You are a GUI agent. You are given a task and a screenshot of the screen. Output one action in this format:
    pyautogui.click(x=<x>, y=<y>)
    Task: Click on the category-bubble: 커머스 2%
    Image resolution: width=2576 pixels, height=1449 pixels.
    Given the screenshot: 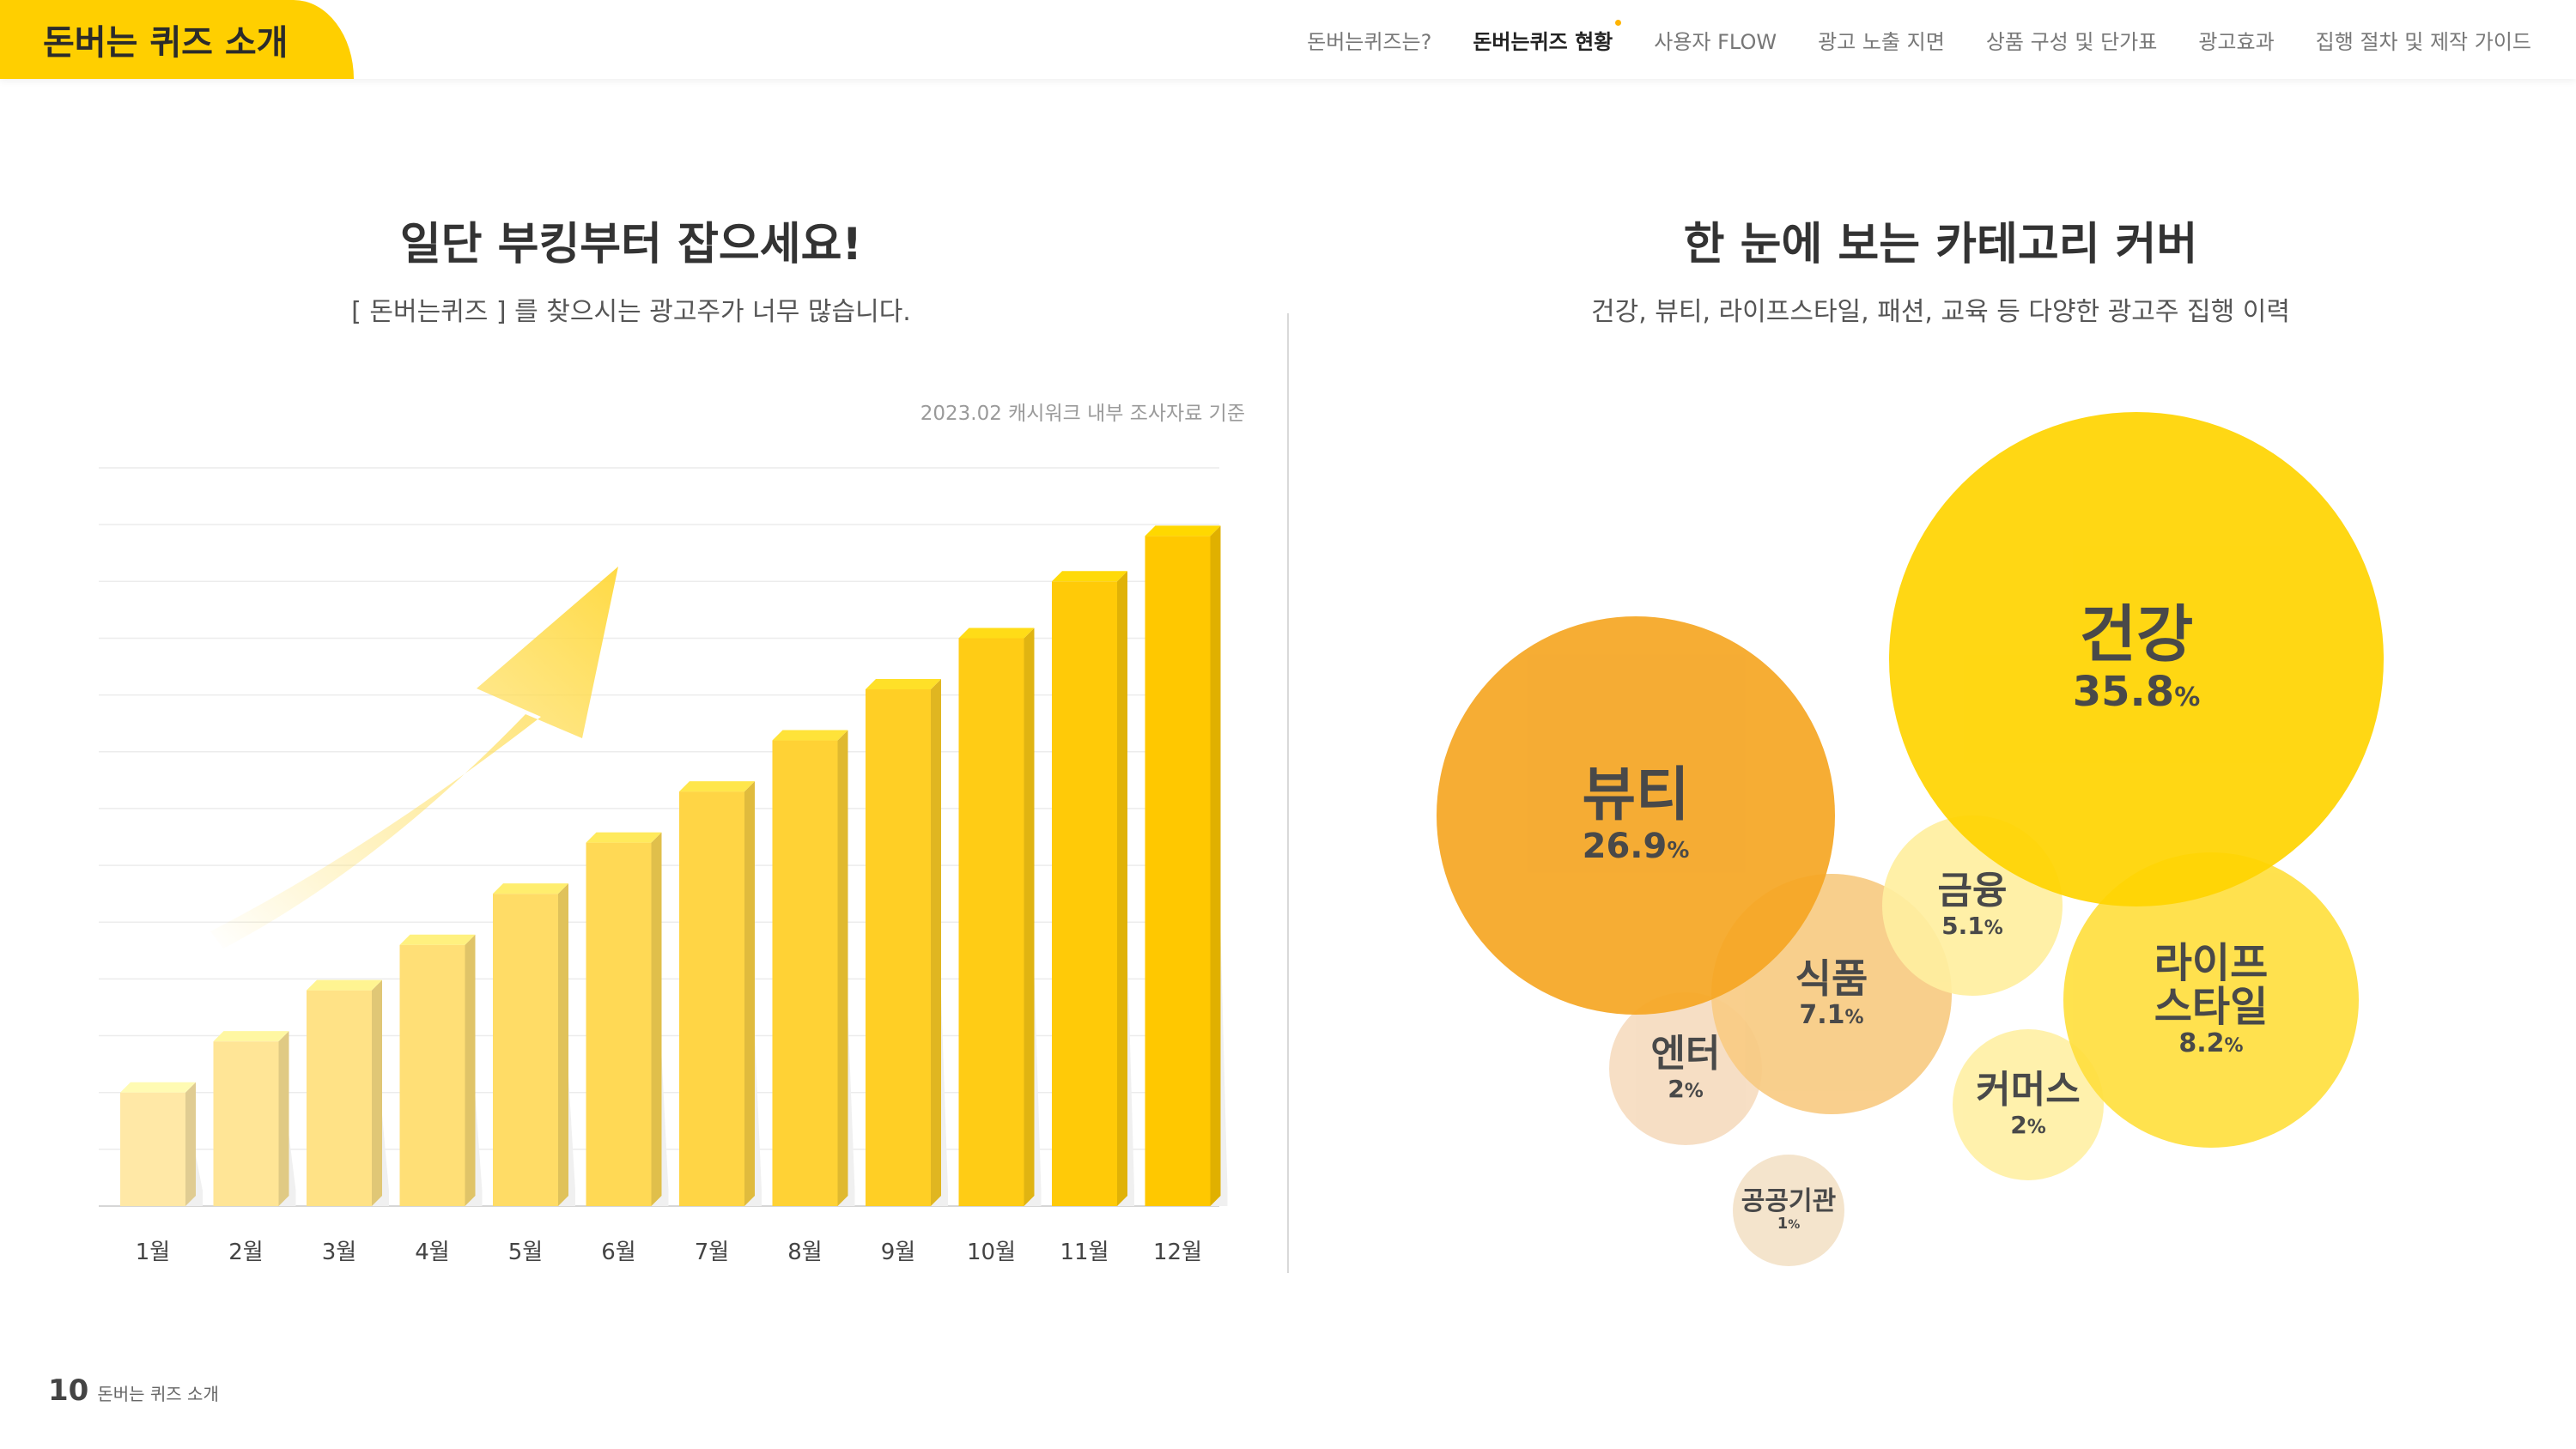 What is the action you would take?
    pyautogui.click(x=2028, y=1104)
    